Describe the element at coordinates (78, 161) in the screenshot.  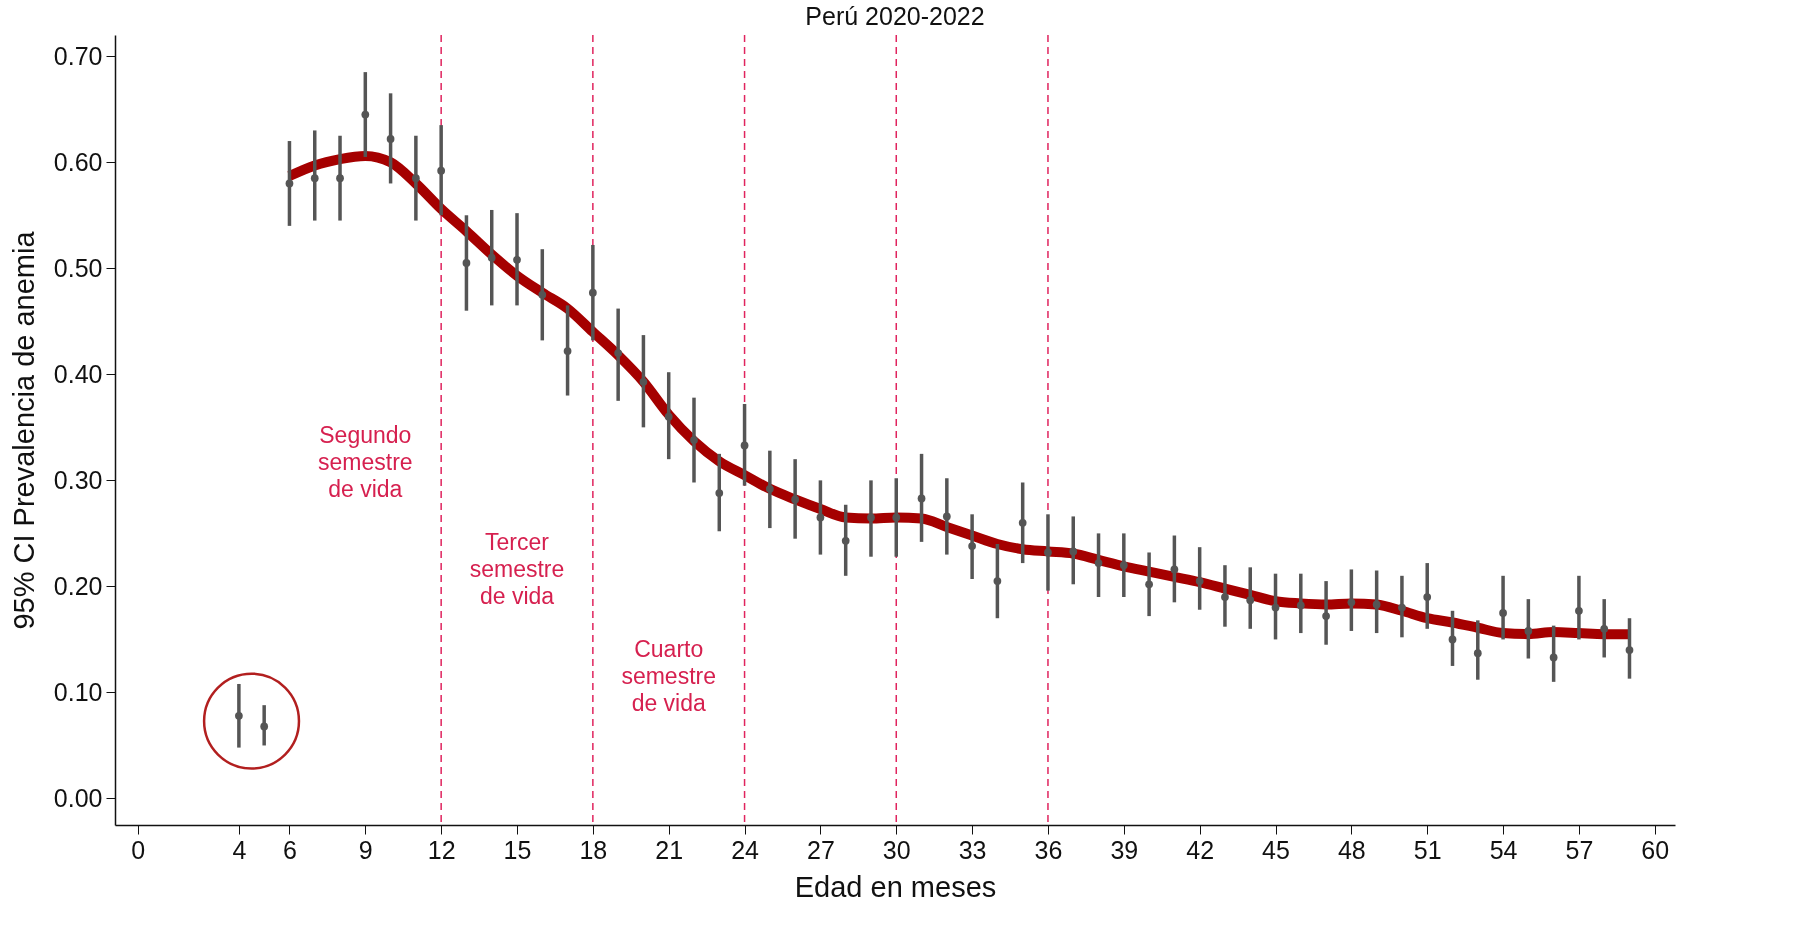
I see `y-tick-label: 0.60` at that location.